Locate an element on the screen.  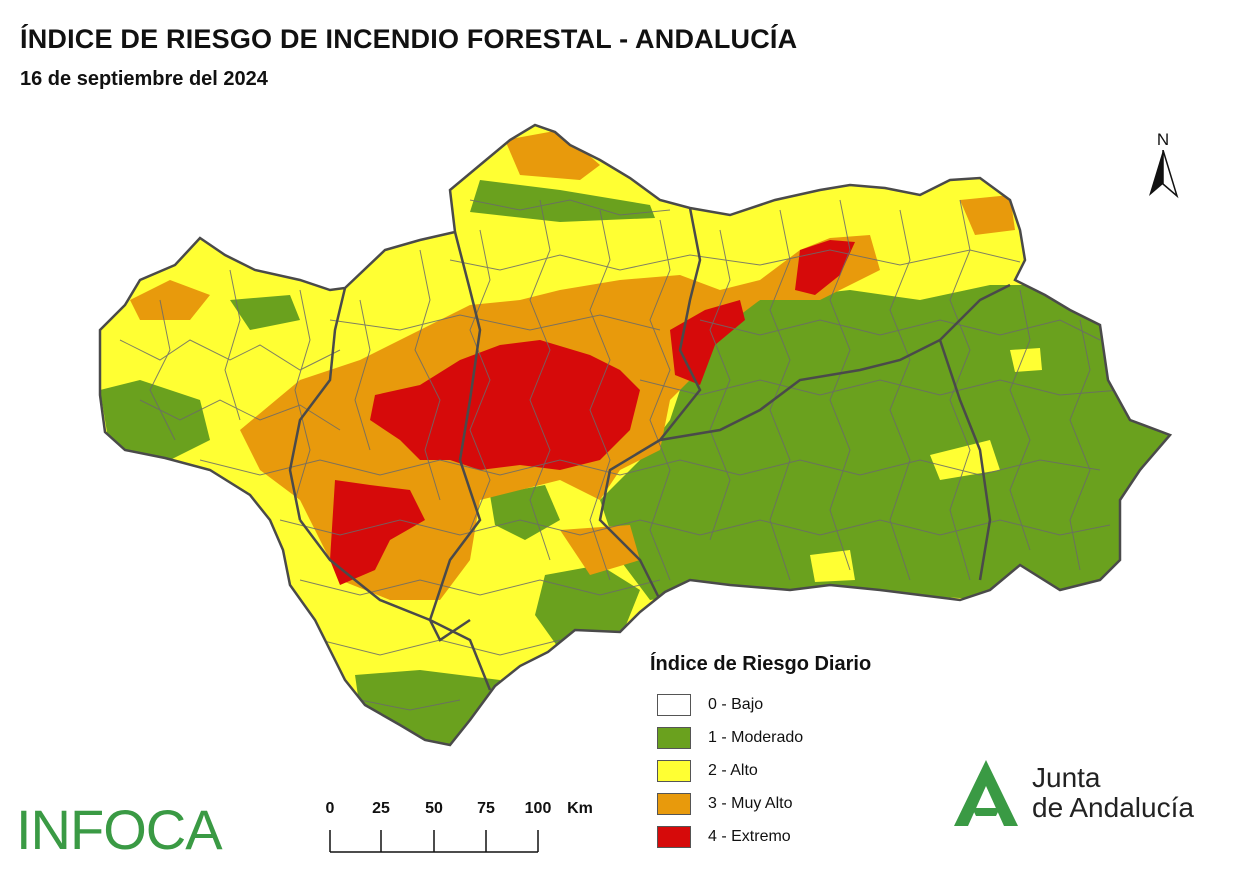
zone-muy-alto-ne is located at coordinates (987, 215).